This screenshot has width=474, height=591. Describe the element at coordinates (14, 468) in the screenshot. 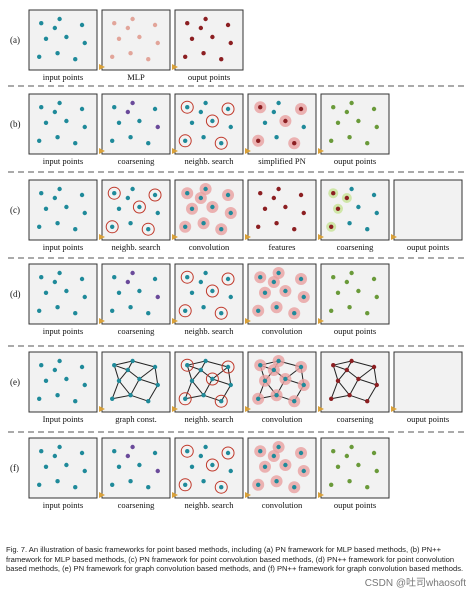

I see `row-letter: (f)` at that location.